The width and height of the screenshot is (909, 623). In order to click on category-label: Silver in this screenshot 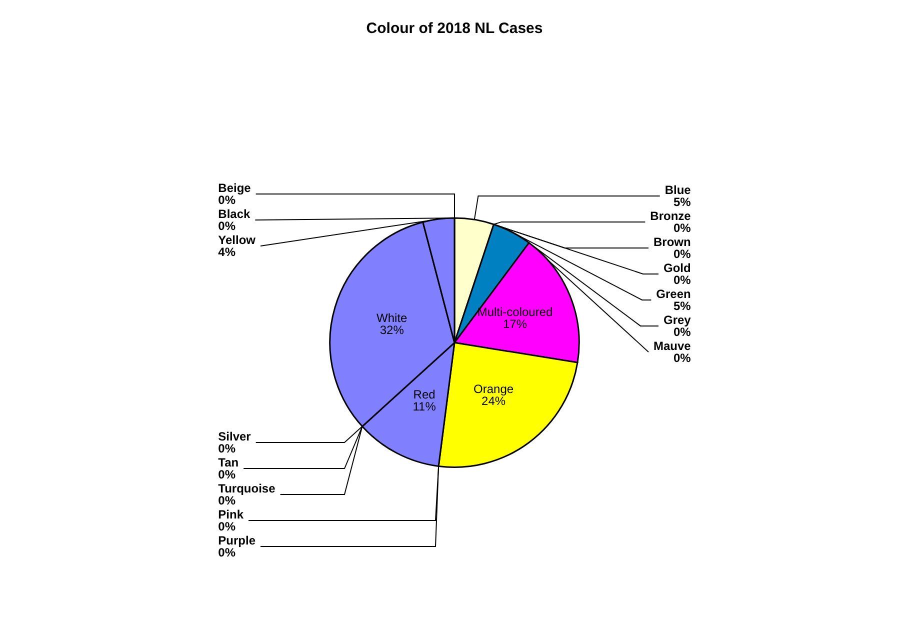, I will do `click(234, 437)`.